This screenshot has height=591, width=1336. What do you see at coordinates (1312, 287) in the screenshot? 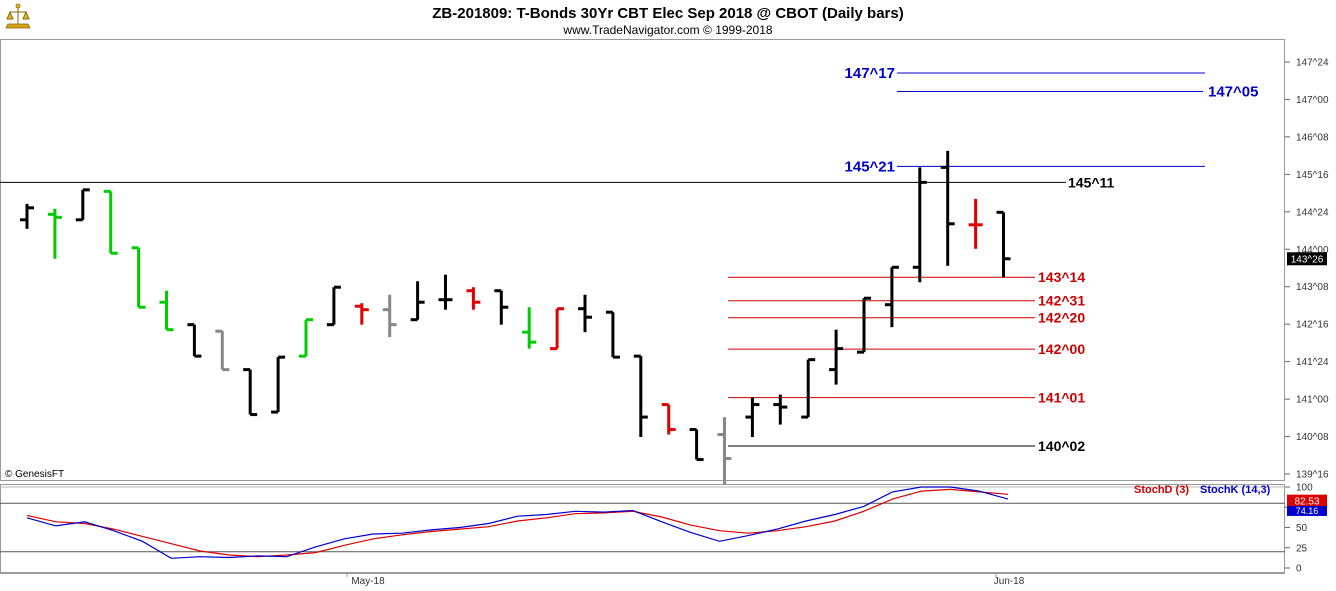
I see `price-tick-label: 143^08` at bounding box center [1312, 287].